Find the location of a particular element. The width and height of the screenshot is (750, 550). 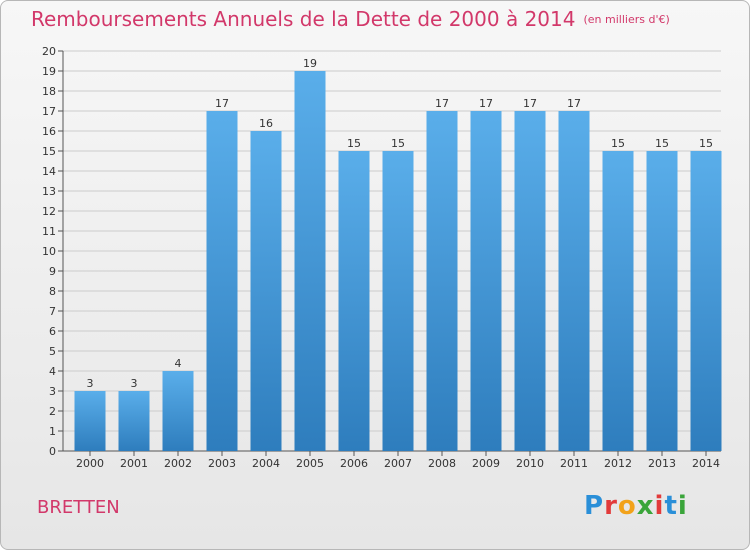

y-tick-label: 8 is located at coordinates (52, 291).